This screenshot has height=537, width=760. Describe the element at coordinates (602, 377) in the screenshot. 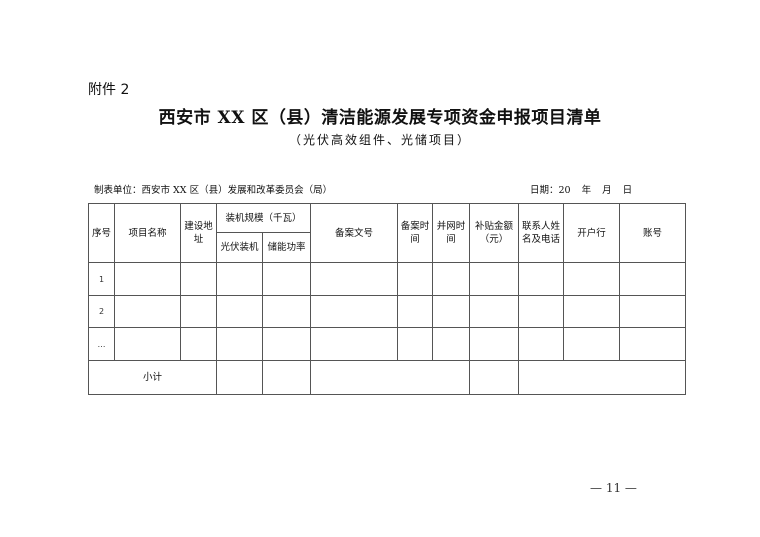

I see `subtotal-rest` at that location.